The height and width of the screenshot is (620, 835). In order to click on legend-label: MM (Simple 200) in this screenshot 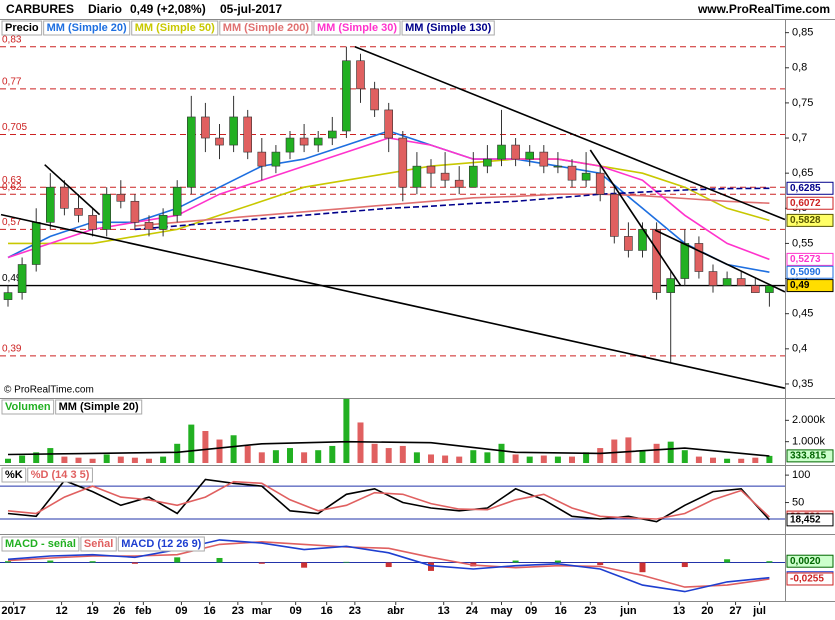, I will do `click(266, 28)`.